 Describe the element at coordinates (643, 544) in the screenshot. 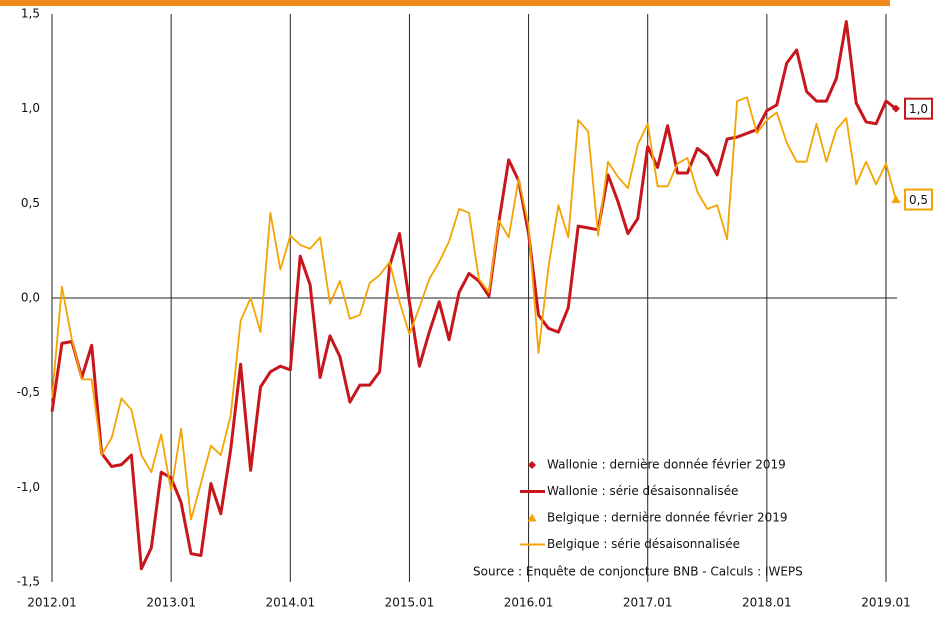

I see `legend-label: Belgique : série désaisonnalisée` at that location.